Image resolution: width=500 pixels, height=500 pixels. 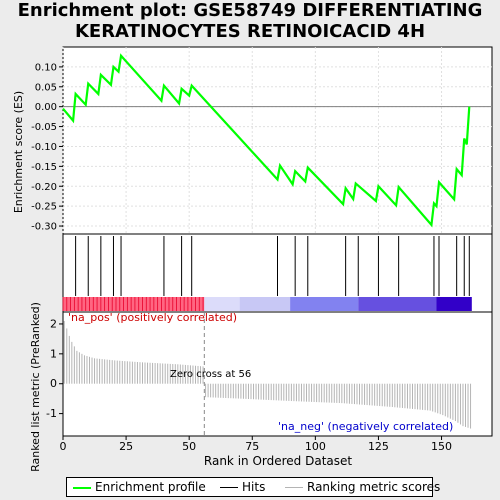 I want to click on rank-tick-label: 2, so click(x=53, y=323).